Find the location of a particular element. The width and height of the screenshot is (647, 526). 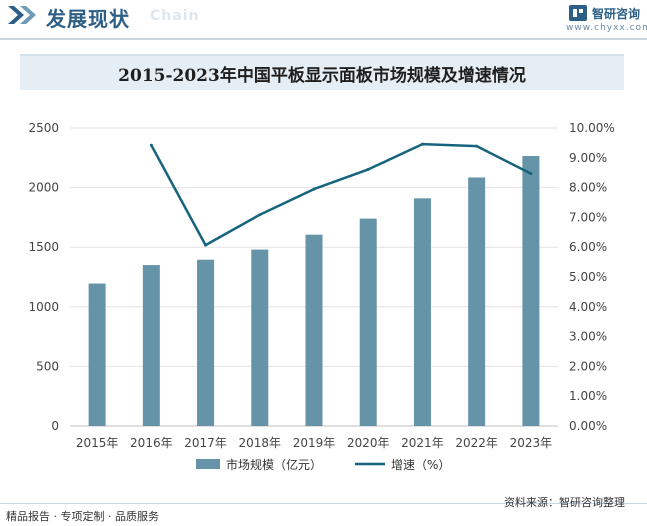

x-tick-label: 2017年 is located at coordinates (205, 443).